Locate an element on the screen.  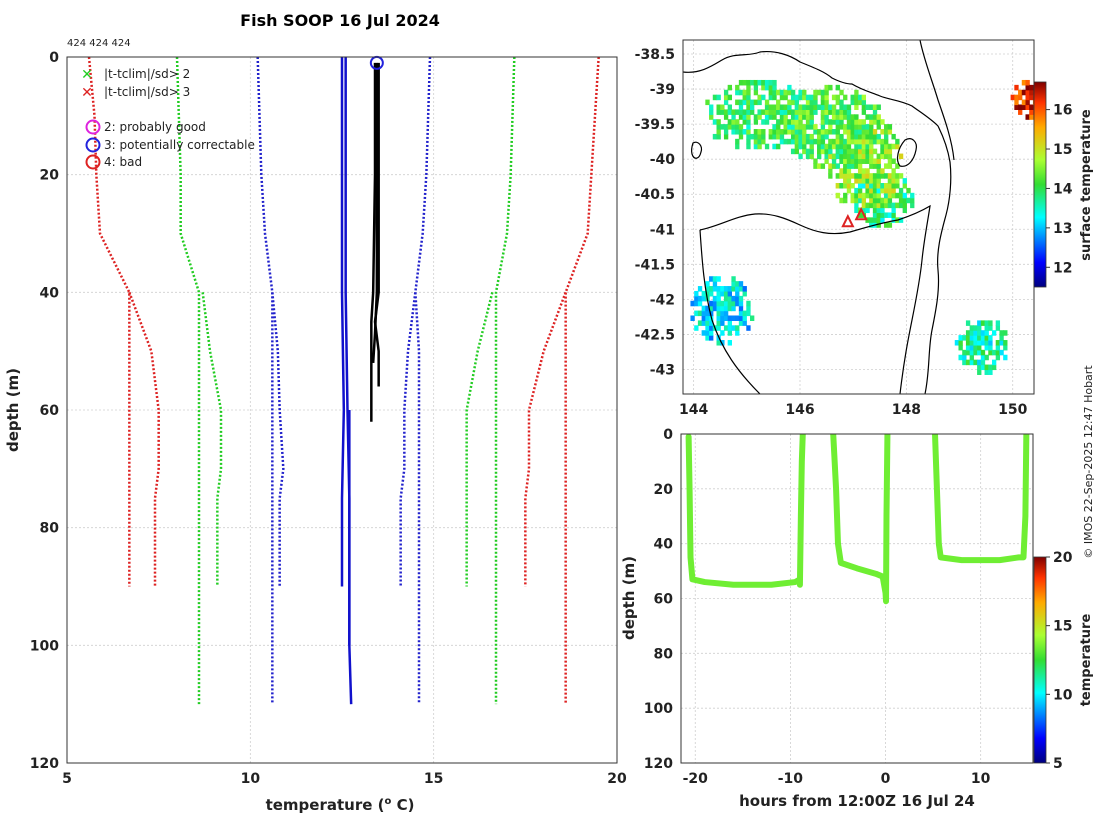
timeseries-x-tick-label: 0 is located at coordinates (886, 779).